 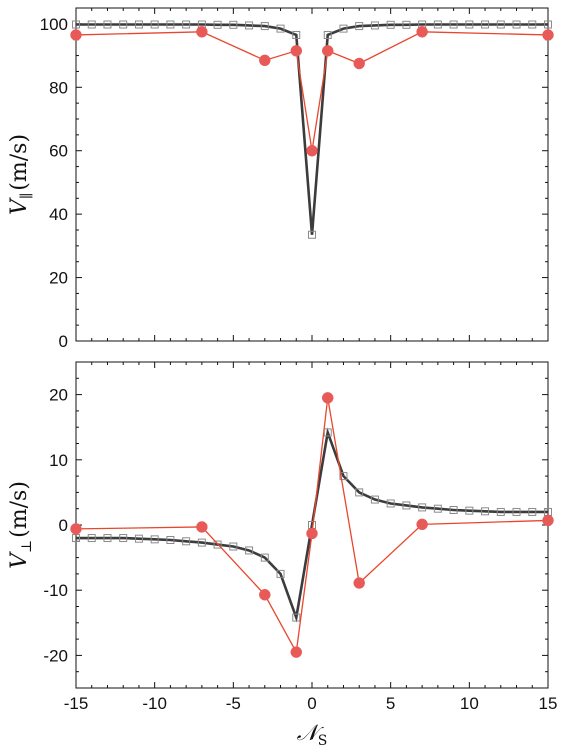 I want to click on top-measured-line, so click(x=312, y=91).